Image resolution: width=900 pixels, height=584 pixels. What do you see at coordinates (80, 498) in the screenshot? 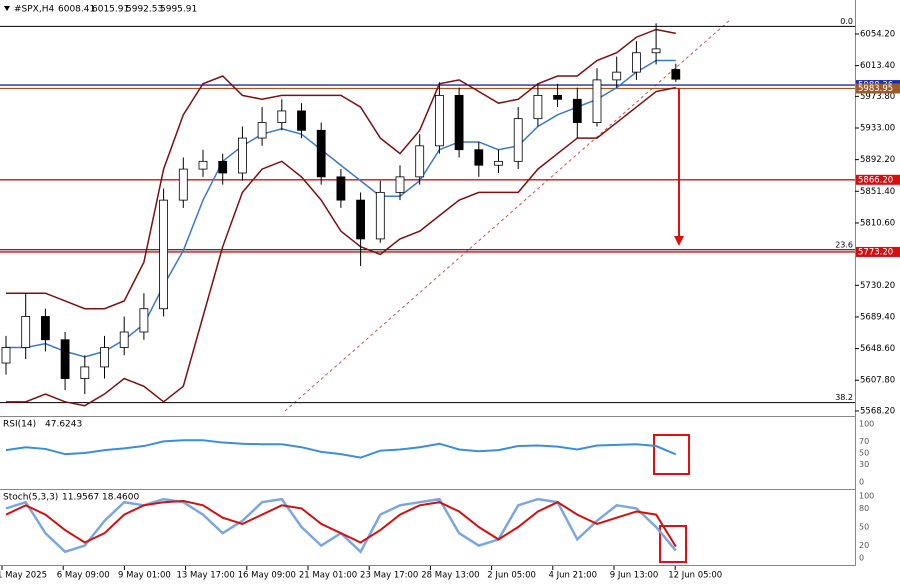
I see `stoch-value: 11.9567` at bounding box center [80, 498].